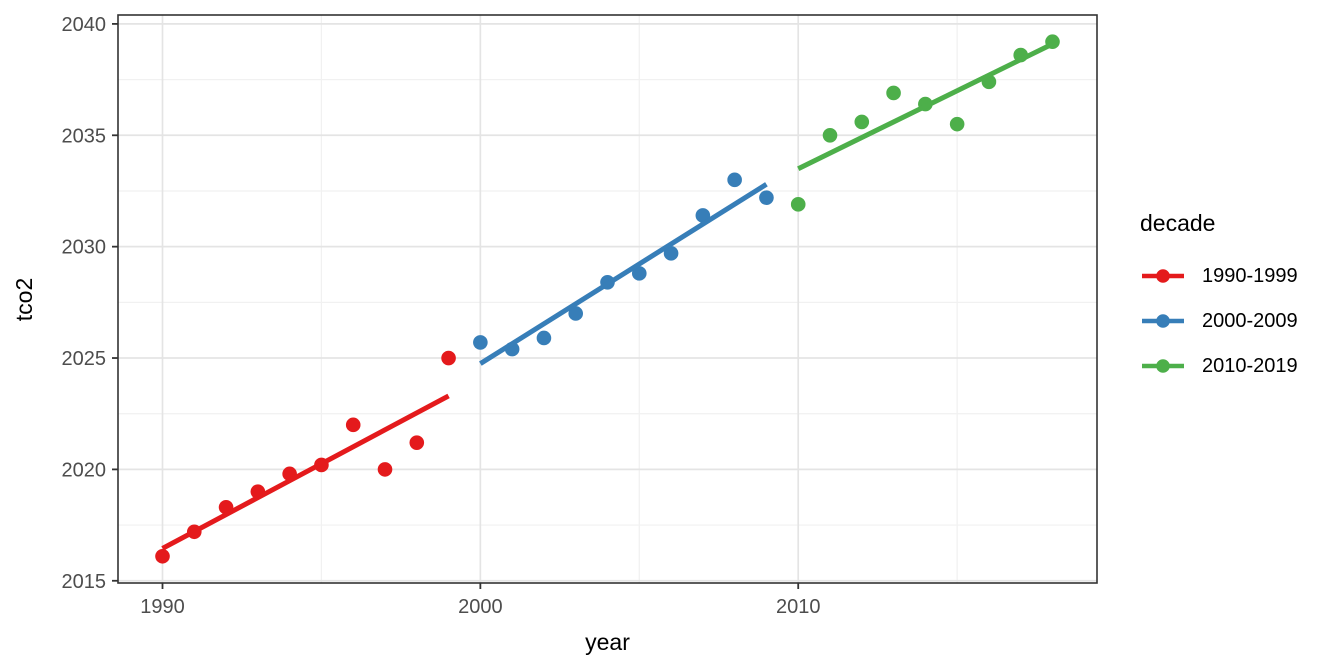 Image resolution: width=1344 pixels, height=672 pixels. I want to click on legend-item: 2010-2019, so click(1219, 366).